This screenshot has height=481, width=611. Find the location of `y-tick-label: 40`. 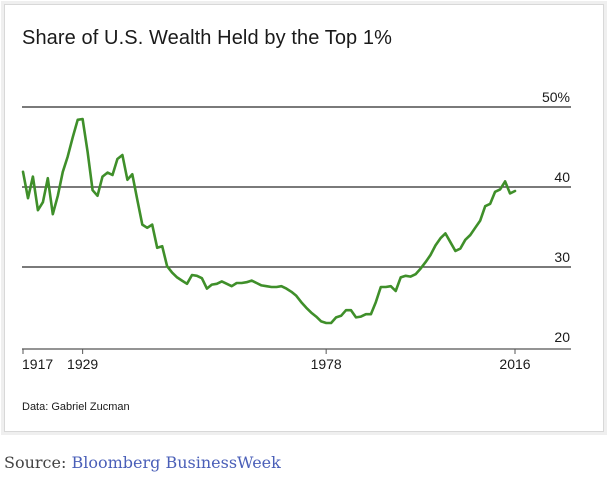

y-tick-label: 40 is located at coordinates (562, 177).